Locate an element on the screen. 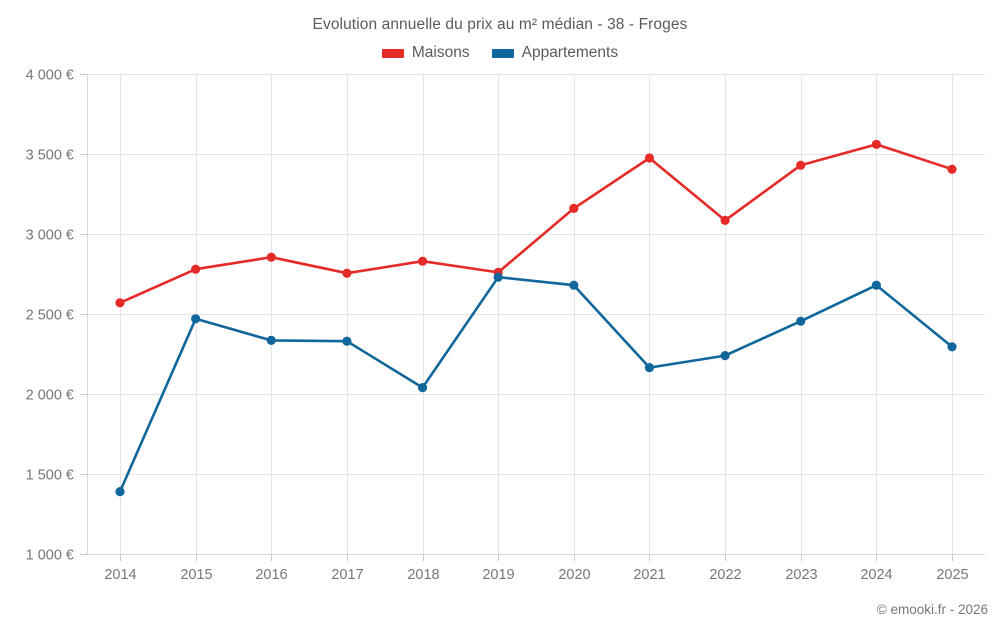 This screenshot has width=1000, height=625. y-axis-tick-label: 2 500 € is located at coordinates (50, 316).